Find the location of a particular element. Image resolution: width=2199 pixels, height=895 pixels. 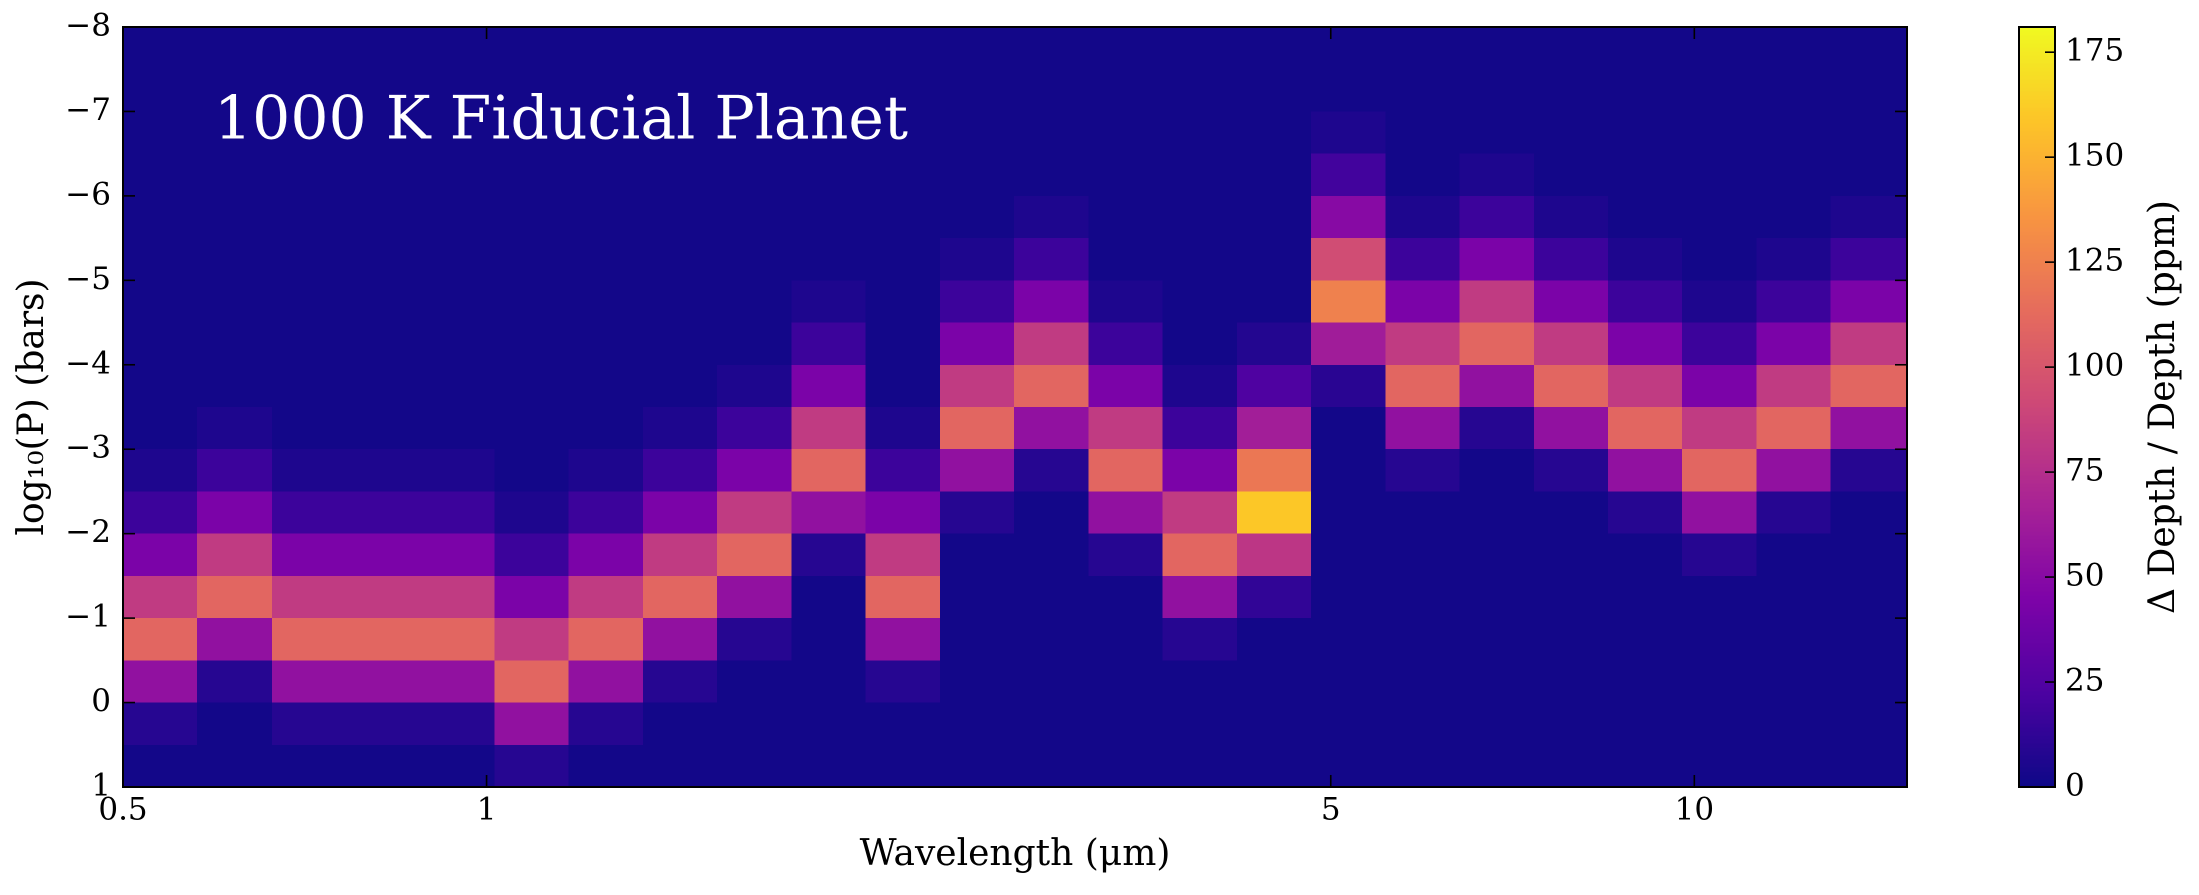

colorbar-frame is located at coordinates (2037, 407).